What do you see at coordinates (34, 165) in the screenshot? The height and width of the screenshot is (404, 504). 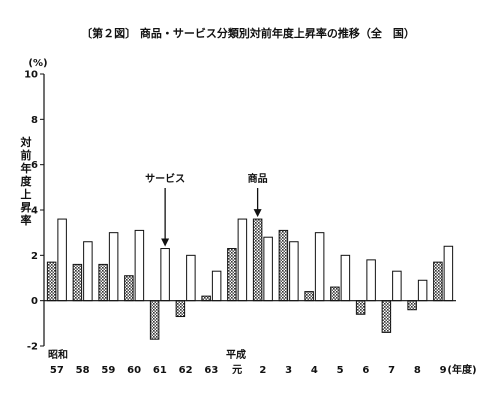 I see `y-tick-label: 6` at bounding box center [34, 165].